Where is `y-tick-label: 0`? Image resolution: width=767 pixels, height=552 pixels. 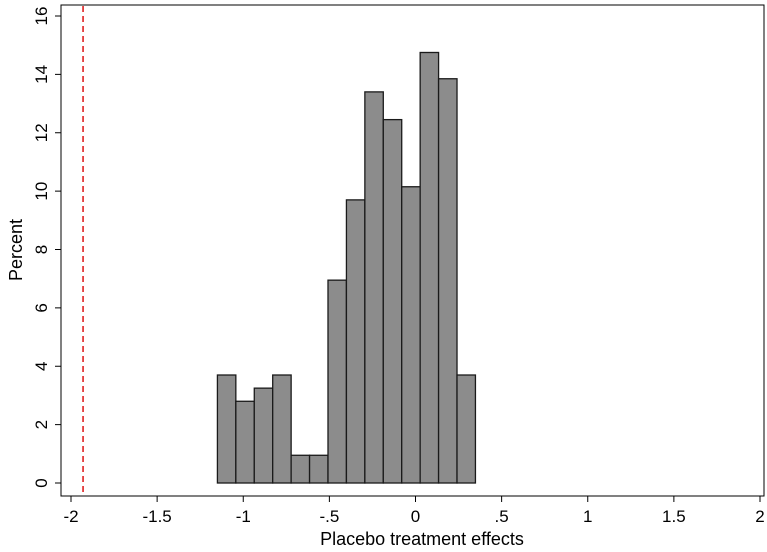
y-tick-label: 0 is located at coordinates (41, 482).